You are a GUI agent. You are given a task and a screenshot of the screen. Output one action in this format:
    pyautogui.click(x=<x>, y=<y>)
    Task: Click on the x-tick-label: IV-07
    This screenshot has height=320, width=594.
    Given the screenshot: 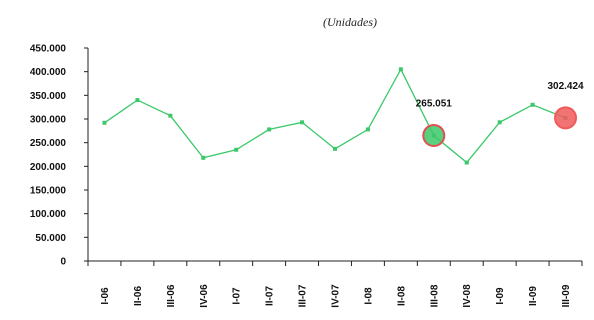 What is the action you would take?
    pyautogui.click(x=336, y=296)
    